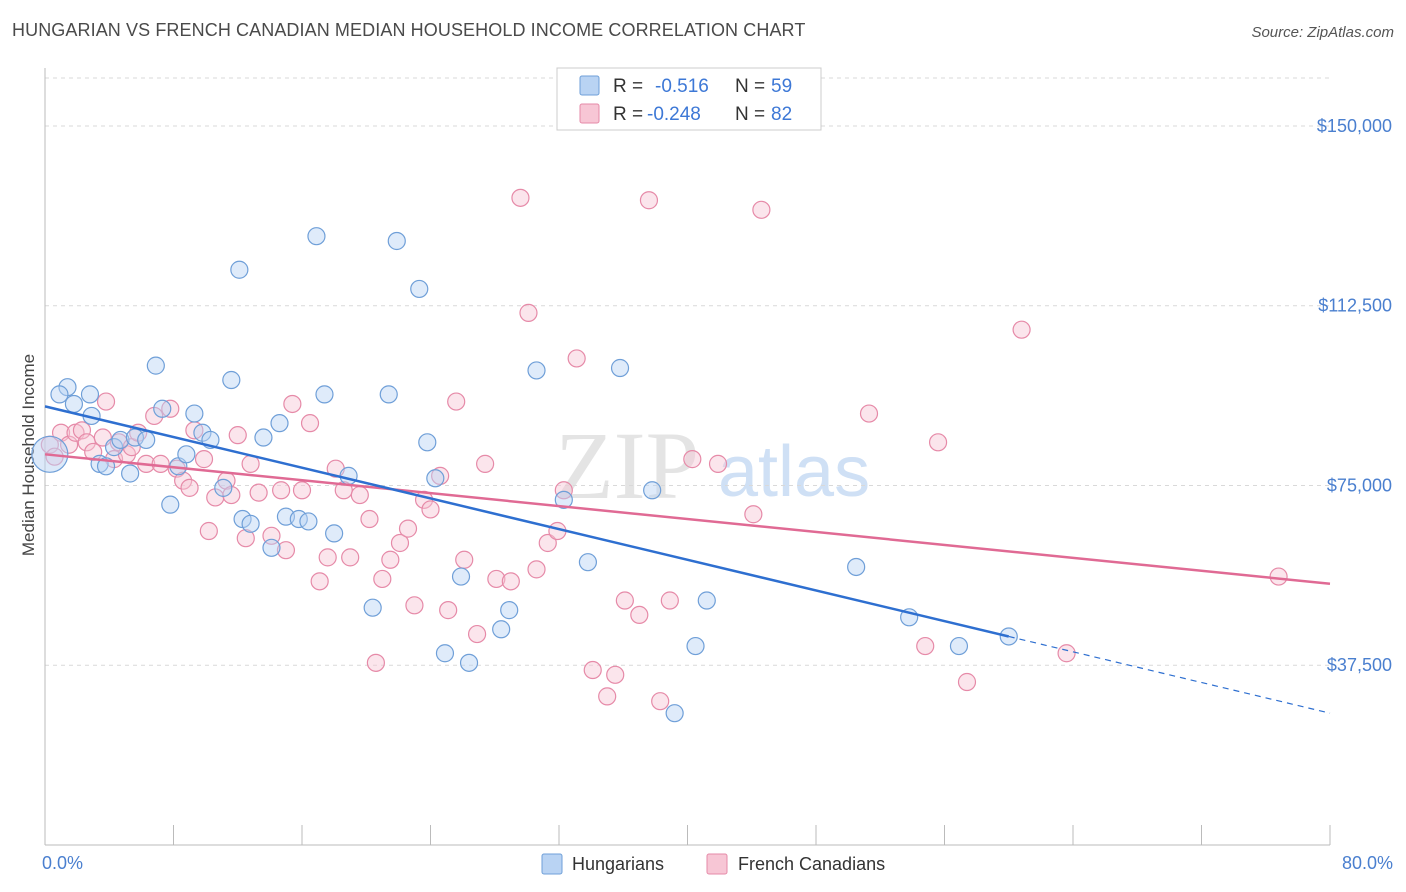  I want to click on legend-swatch-hungarians, so click(589, 85).